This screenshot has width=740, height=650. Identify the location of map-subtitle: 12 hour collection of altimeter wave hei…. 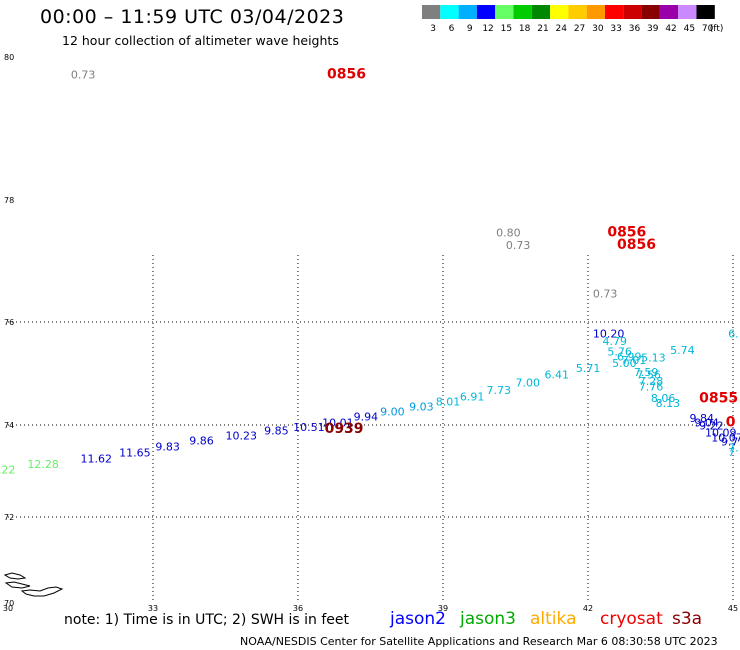
(200, 40).